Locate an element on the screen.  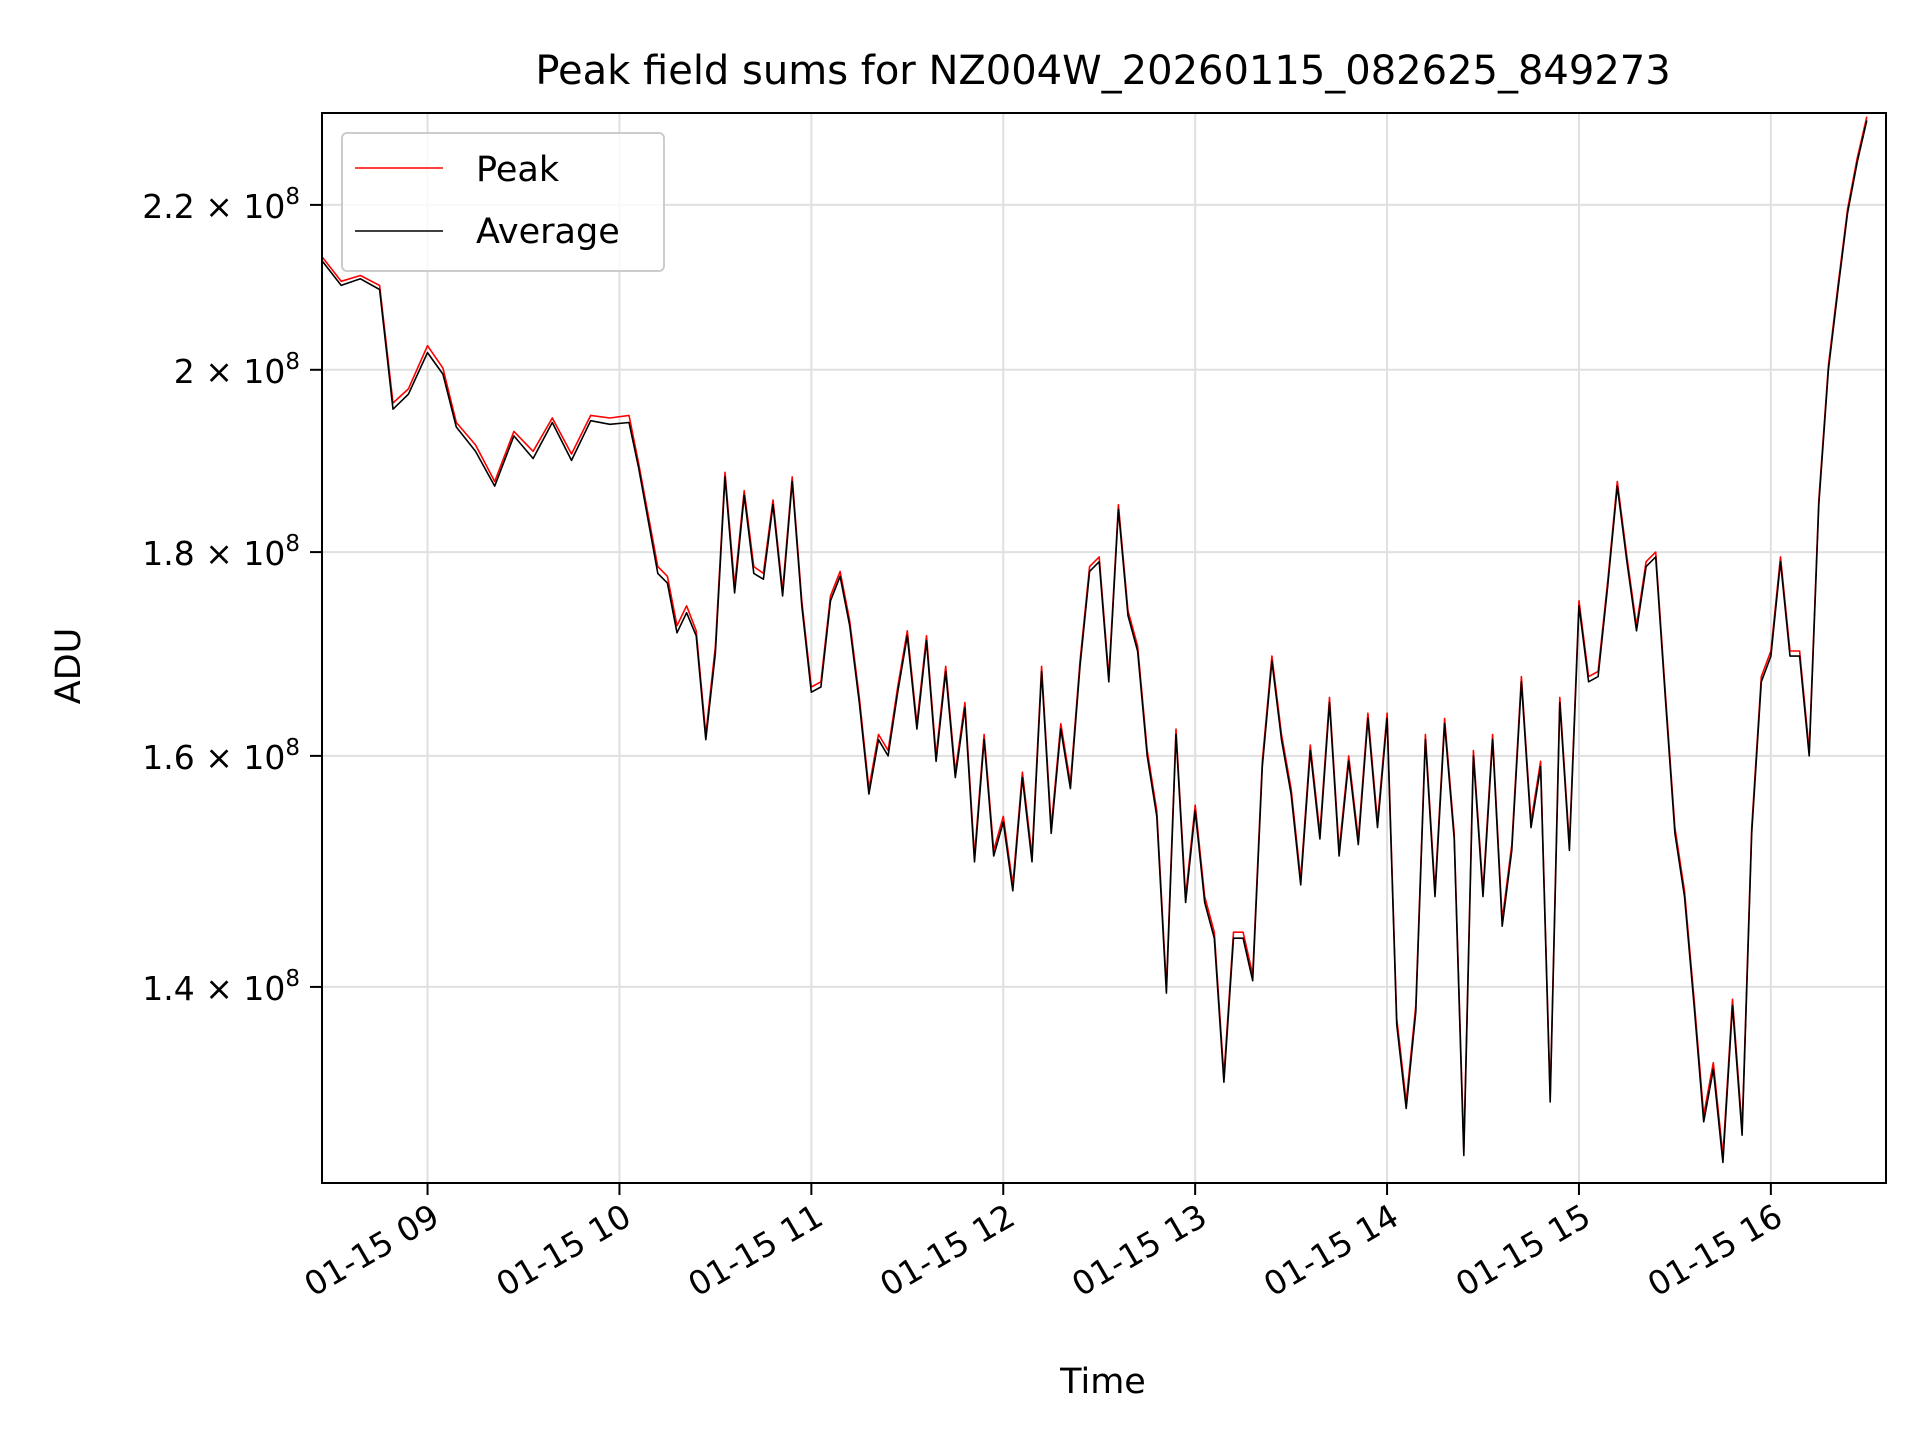
legend: Peak Average is located at coordinates (503, 202).